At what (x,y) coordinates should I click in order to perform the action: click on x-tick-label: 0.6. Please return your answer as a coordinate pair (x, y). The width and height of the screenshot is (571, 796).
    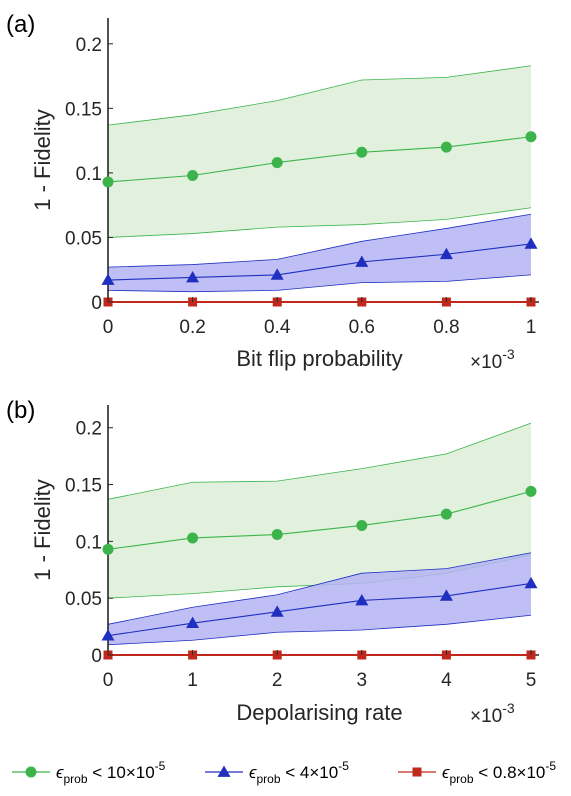
    Looking at the image, I should click on (362, 327).